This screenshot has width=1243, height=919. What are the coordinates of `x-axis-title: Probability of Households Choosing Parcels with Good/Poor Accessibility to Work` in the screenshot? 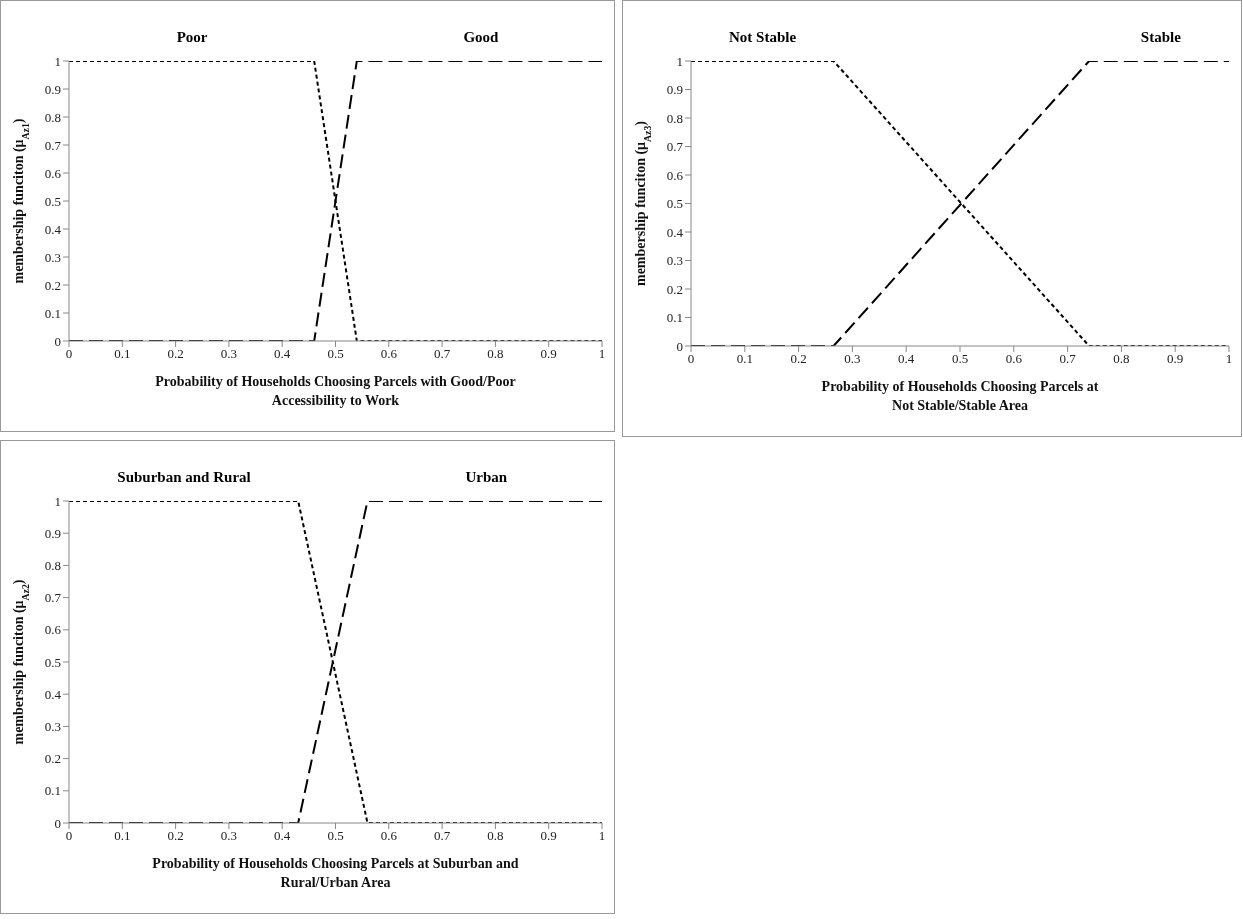 It's located at (335, 391).